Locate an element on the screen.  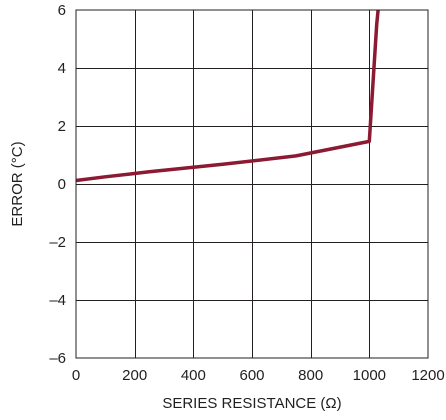
x-tick-label: 600 is located at coordinates (251, 375).